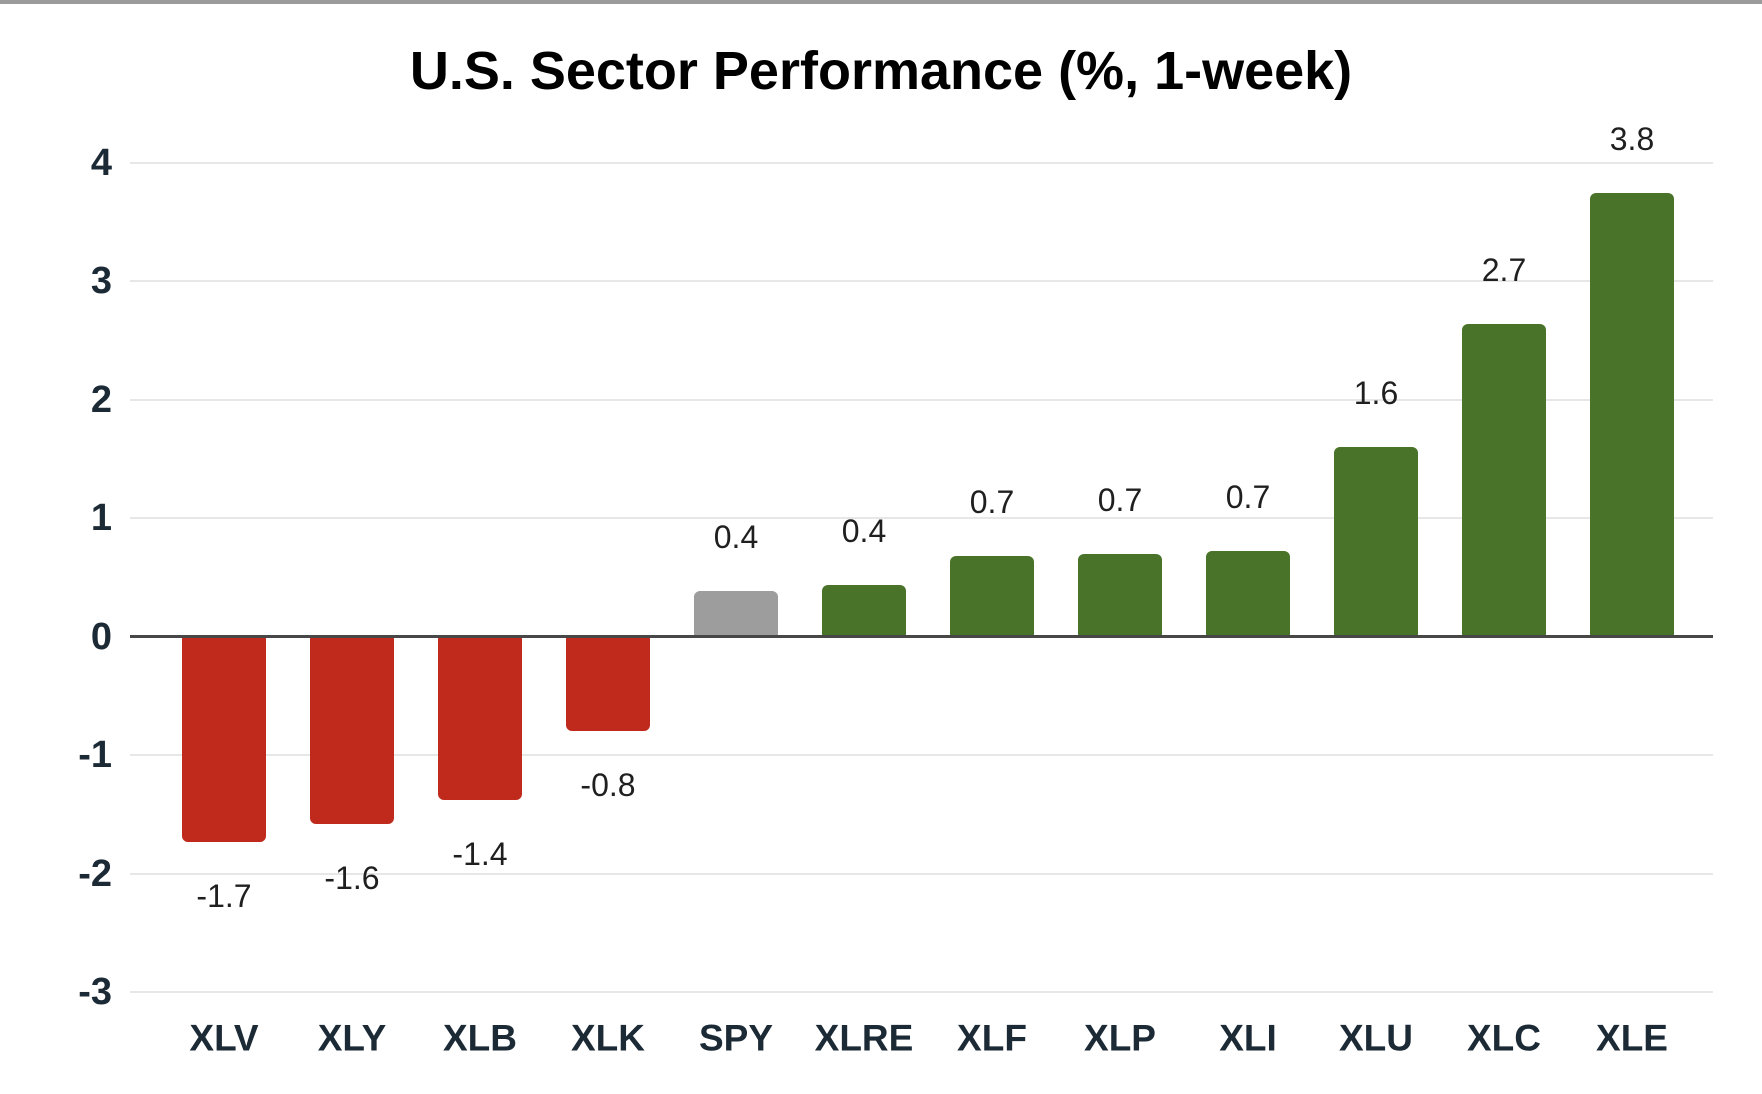  What do you see at coordinates (1504, 270) in the screenshot?
I see `value-label-XLC: 2.7` at bounding box center [1504, 270].